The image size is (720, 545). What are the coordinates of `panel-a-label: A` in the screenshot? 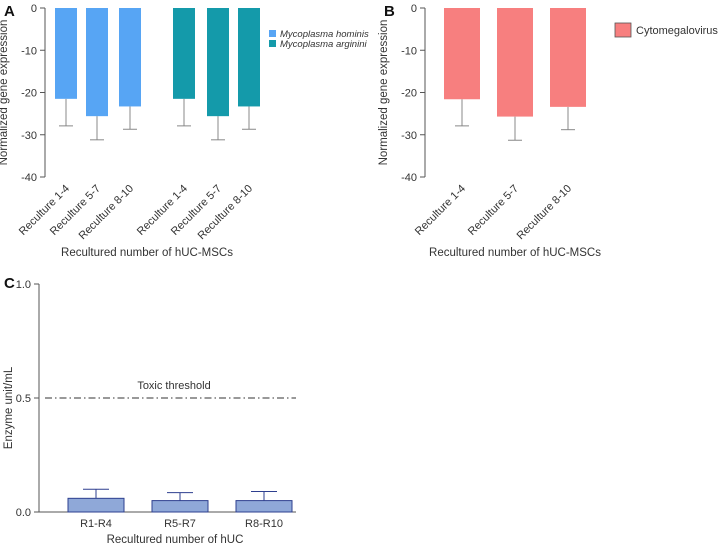 It's located at (9, 11).